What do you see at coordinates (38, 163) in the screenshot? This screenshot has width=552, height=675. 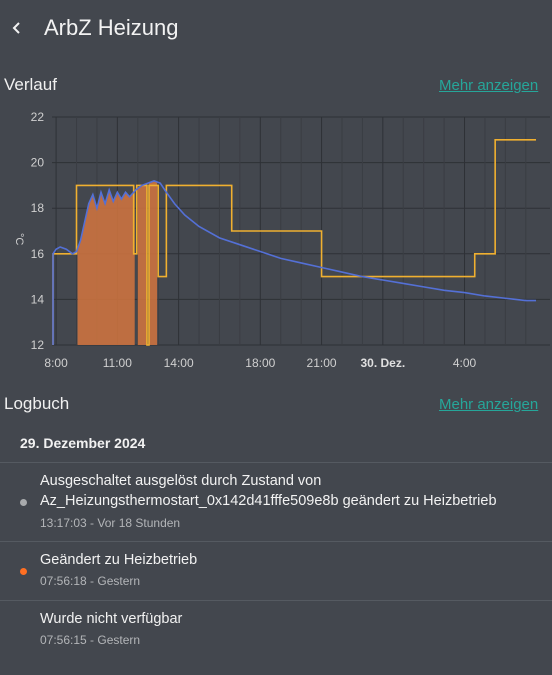 I see `y-tick-label: 20` at bounding box center [38, 163].